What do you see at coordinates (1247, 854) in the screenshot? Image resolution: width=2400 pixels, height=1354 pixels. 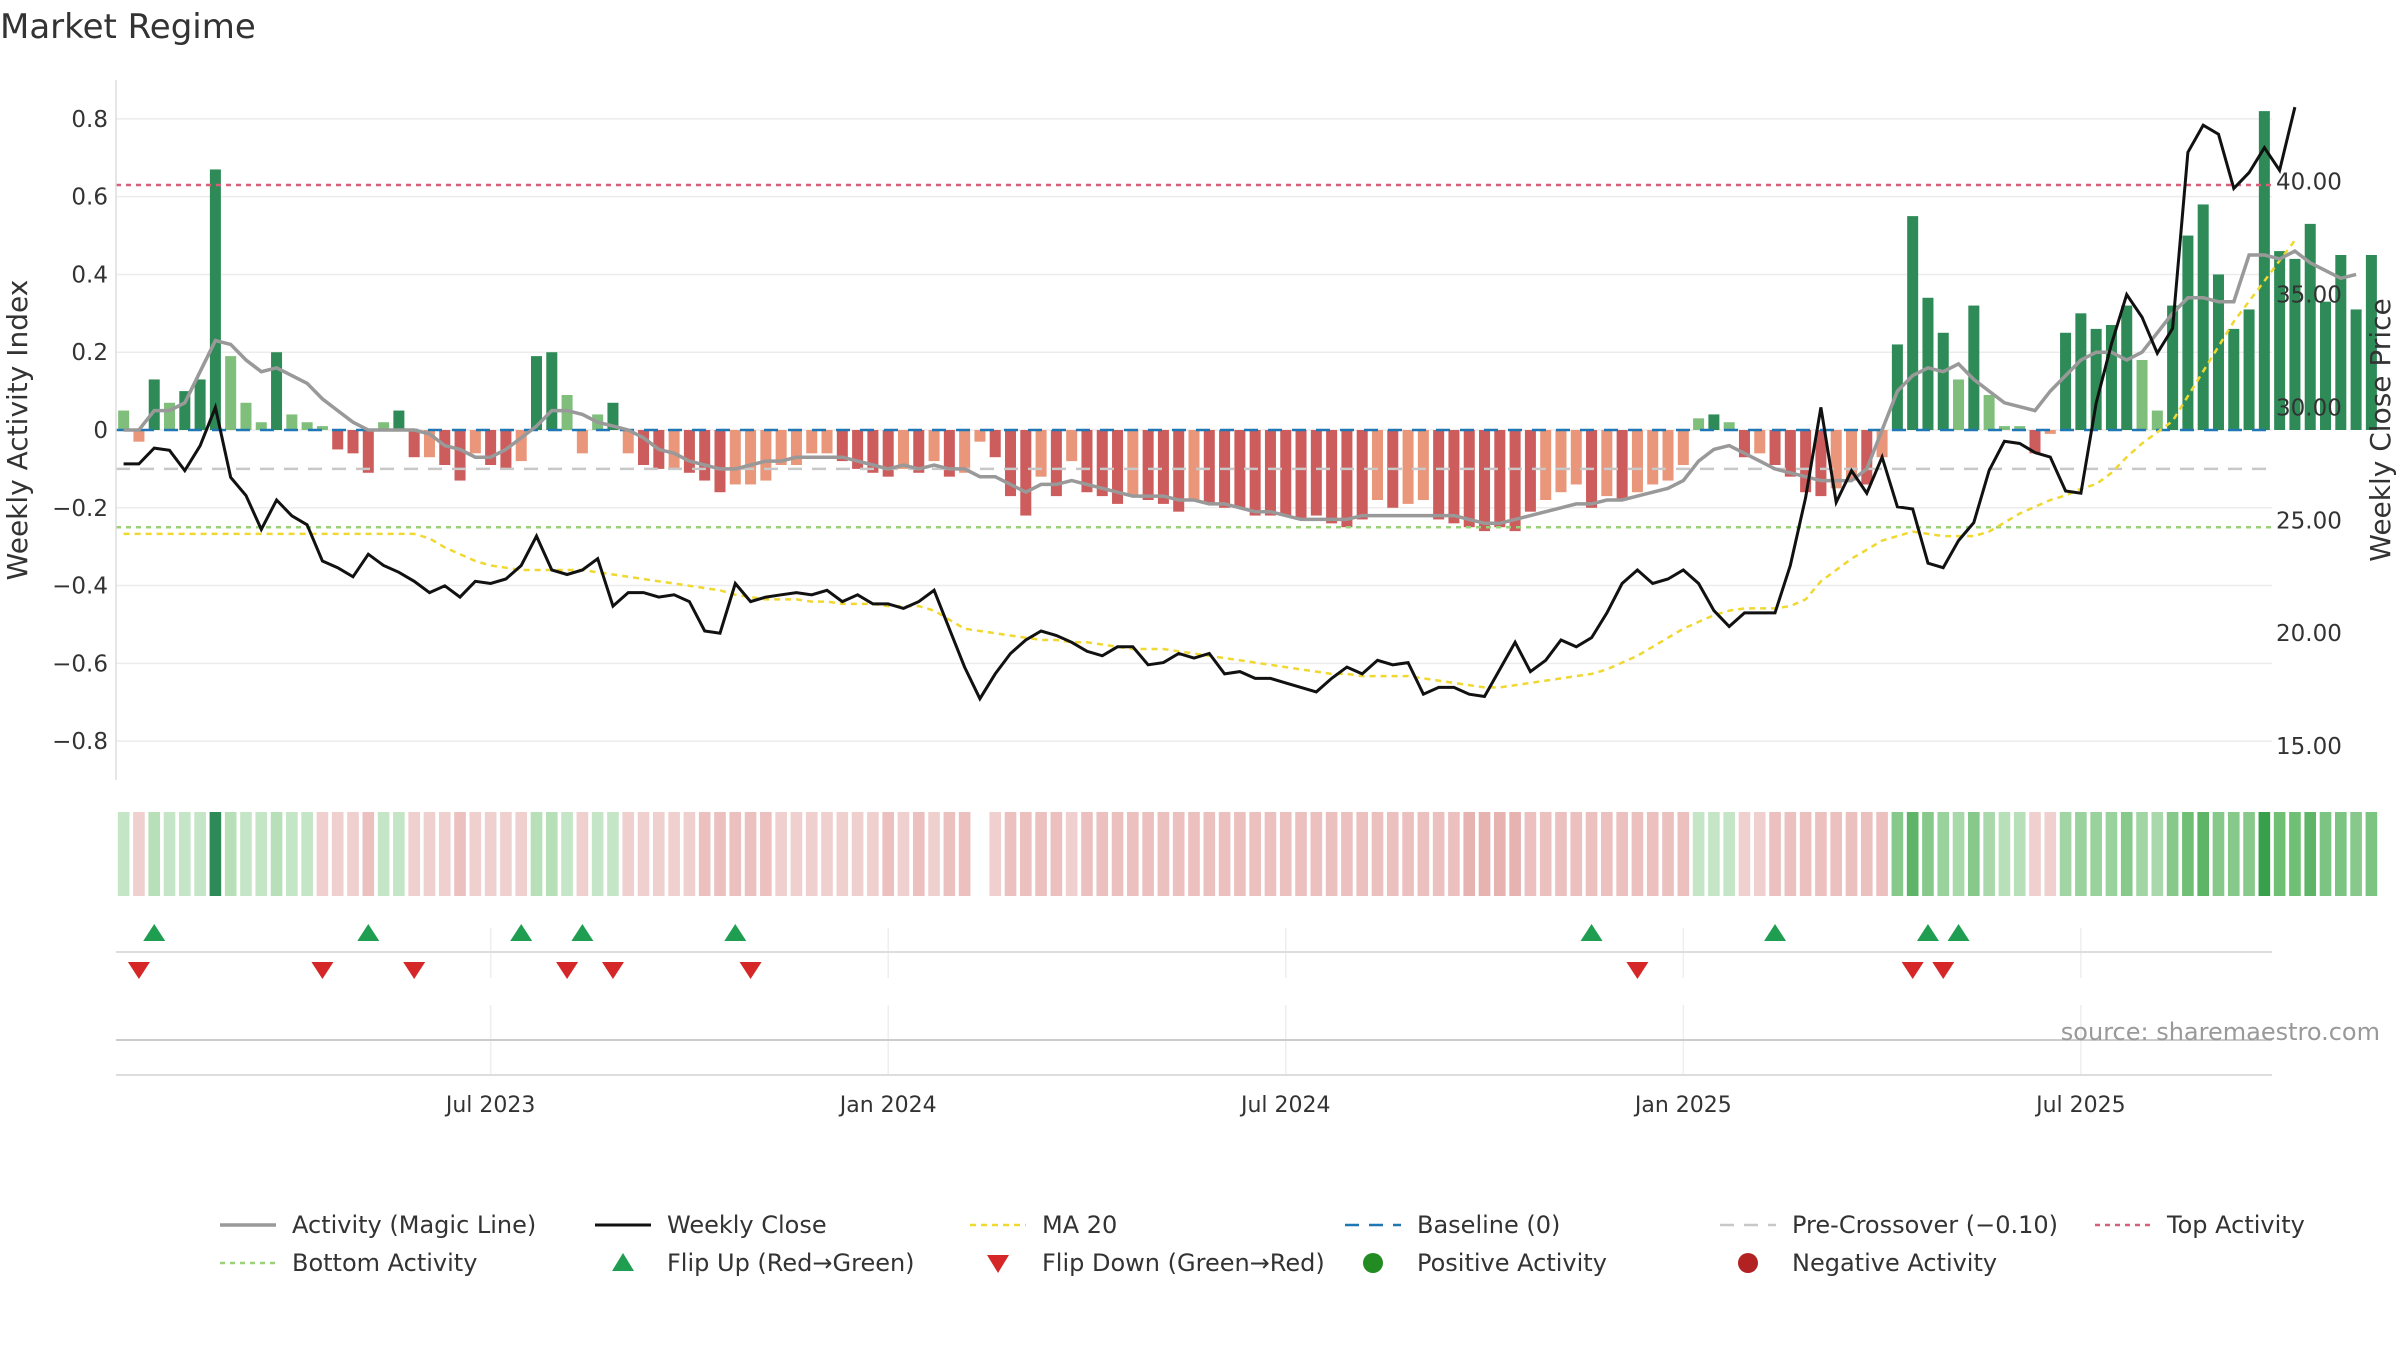 I see `regime-strip` at bounding box center [1247, 854].